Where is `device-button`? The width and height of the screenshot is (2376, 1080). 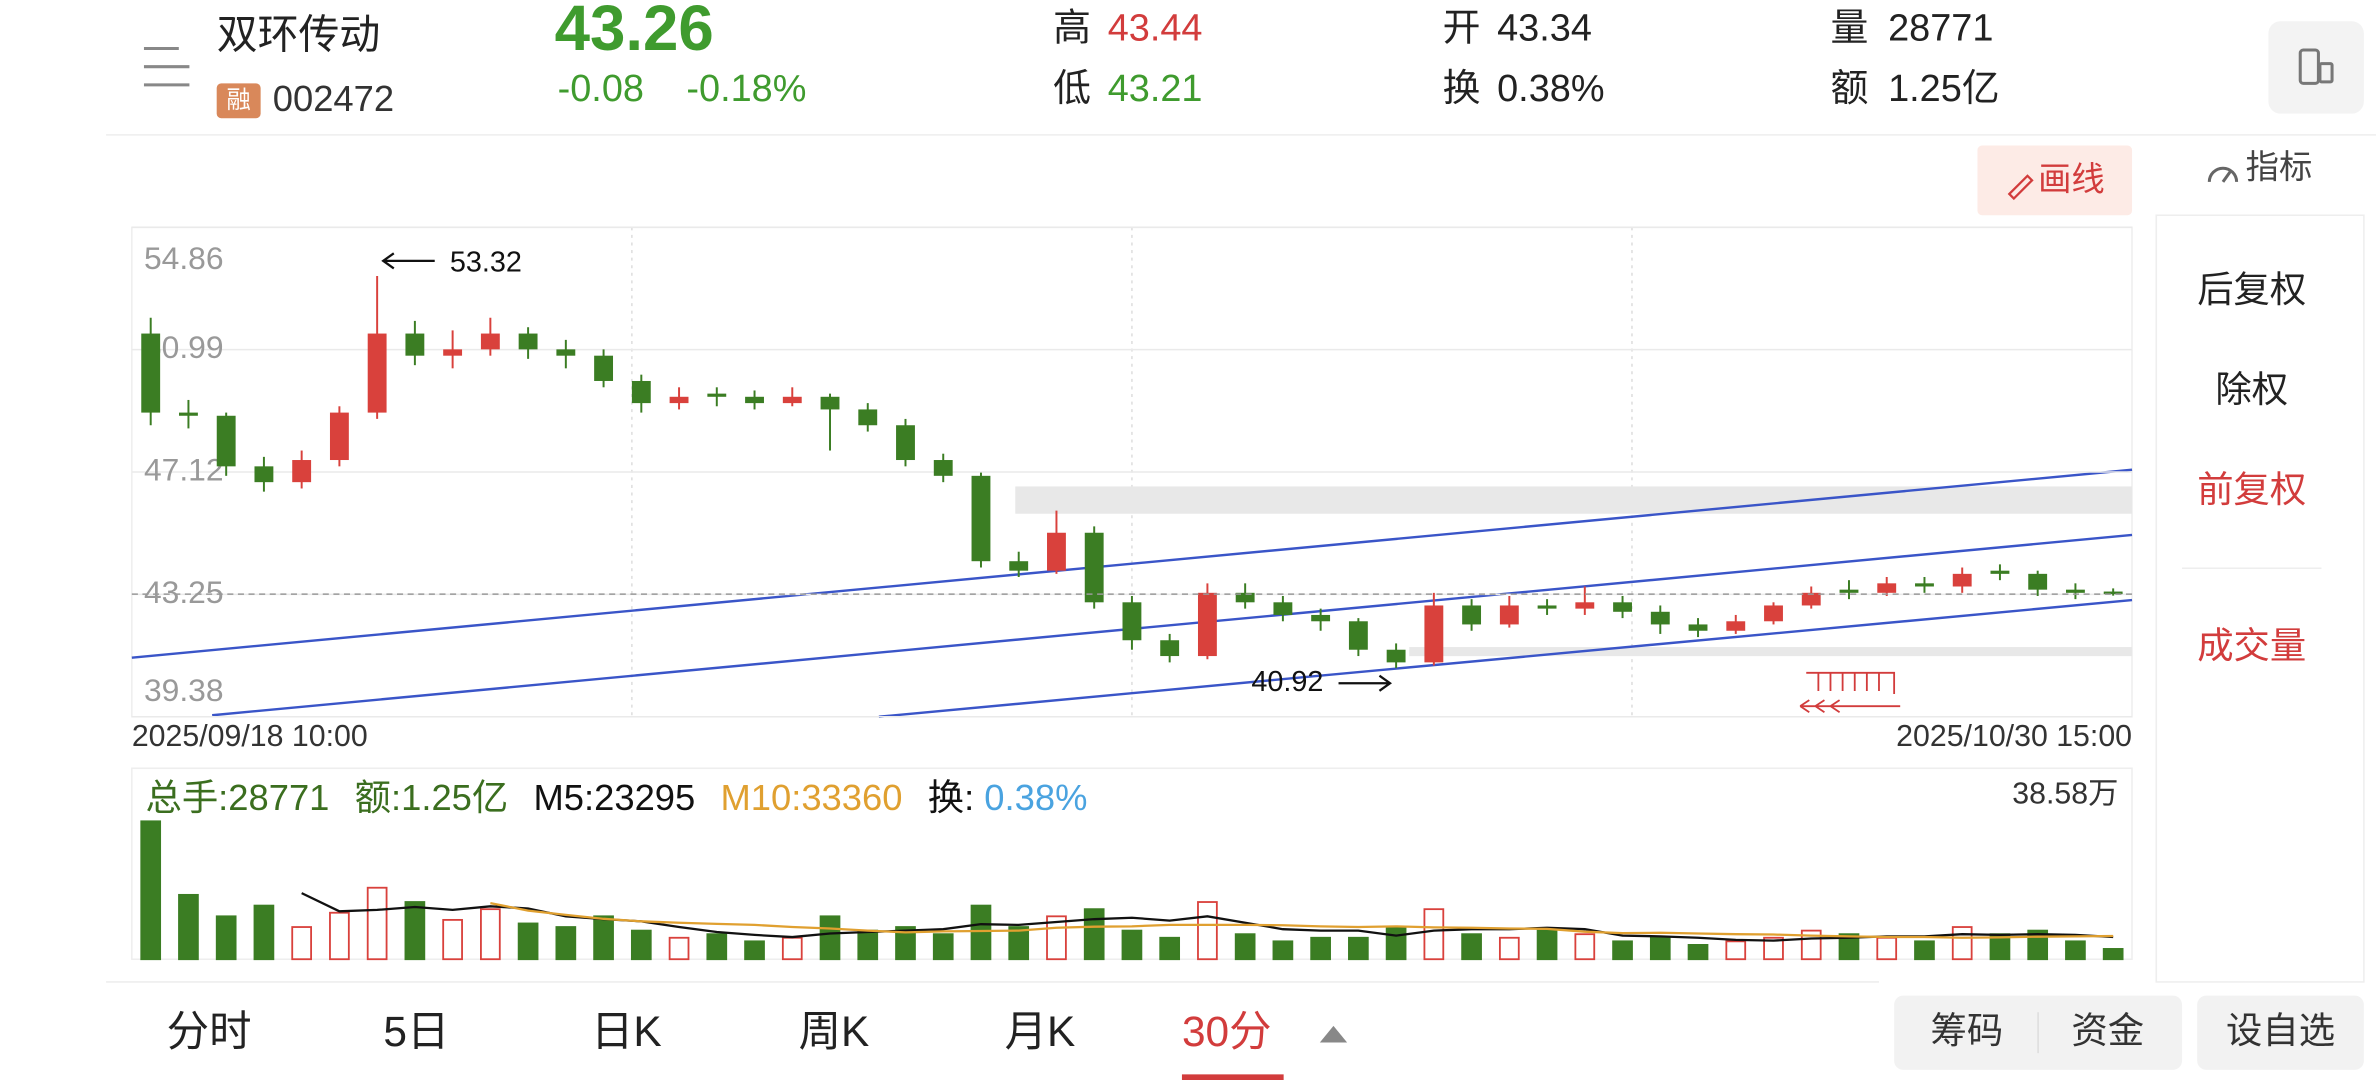
device-button is located at coordinates (2316, 67).